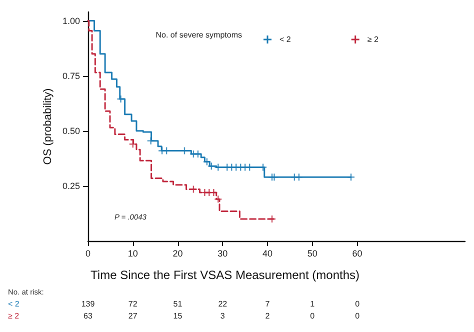 This screenshot has width=474, height=332. What do you see at coordinates (199, 35) in the screenshot?
I see `legend-title: No. of severe symptoms` at bounding box center [199, 35].